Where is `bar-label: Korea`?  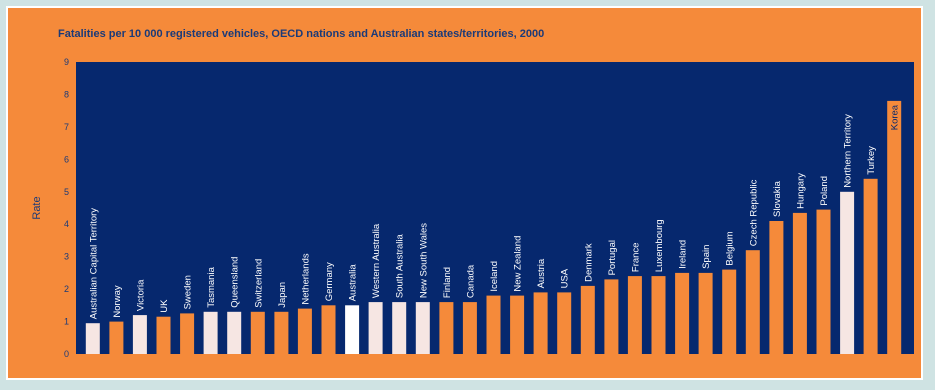 bar-label: Korea is located at coordinates (895, 117).